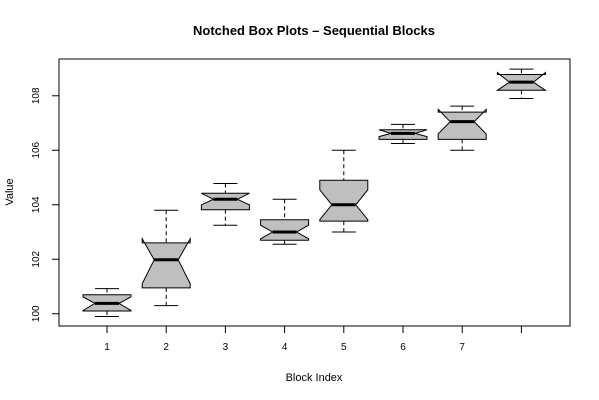  Describe the element at coordinates (285, 347) in the screenshot. I see `x-tick-label: 4` at that location.